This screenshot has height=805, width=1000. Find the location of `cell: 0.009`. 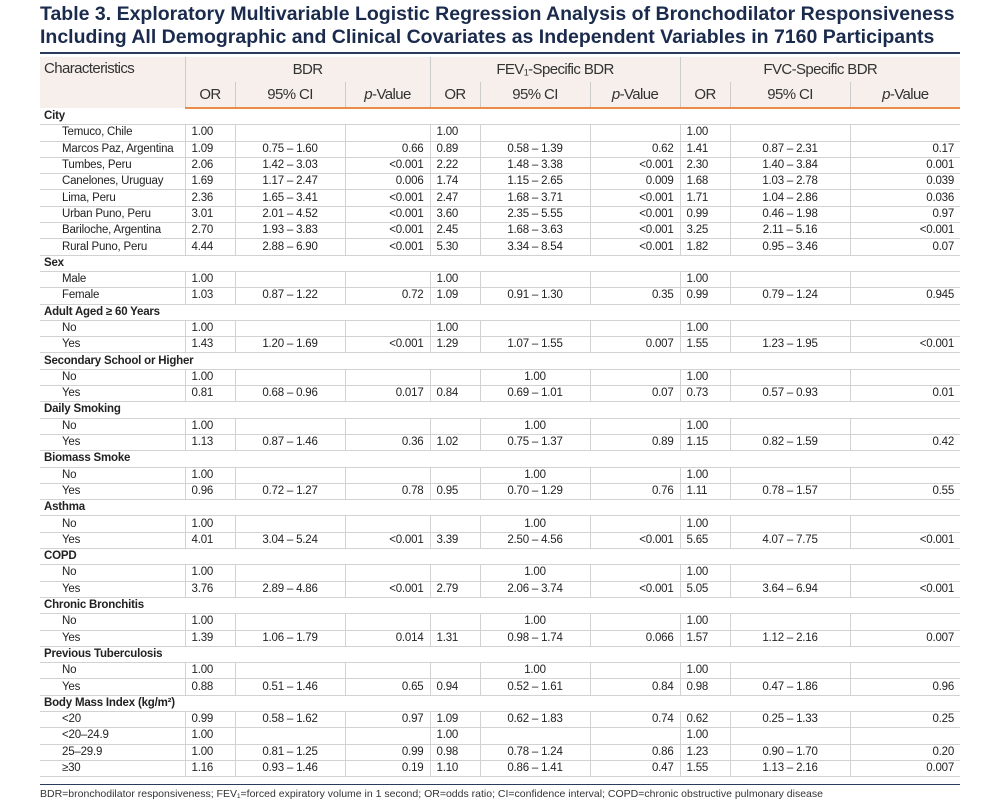

cell: 0.009 is located at coordinates (635, 182).